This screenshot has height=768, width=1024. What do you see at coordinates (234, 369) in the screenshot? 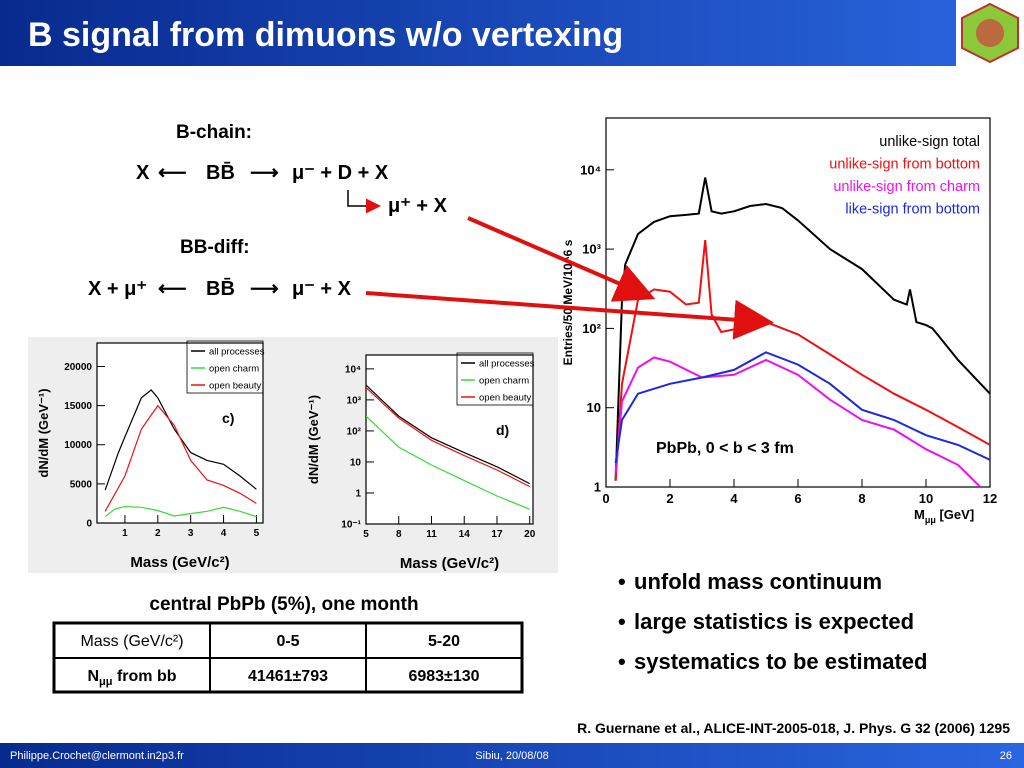
I see `legend-entry: open charm` at bounding box center [234, 369].